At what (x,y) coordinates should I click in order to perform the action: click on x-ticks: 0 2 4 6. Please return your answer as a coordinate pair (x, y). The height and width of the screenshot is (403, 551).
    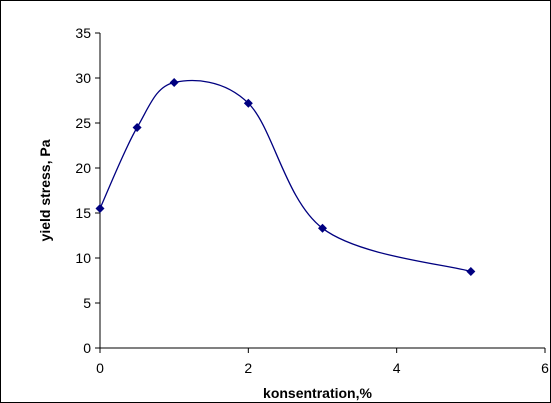
    Looking at the image, I should click on (322, 362).